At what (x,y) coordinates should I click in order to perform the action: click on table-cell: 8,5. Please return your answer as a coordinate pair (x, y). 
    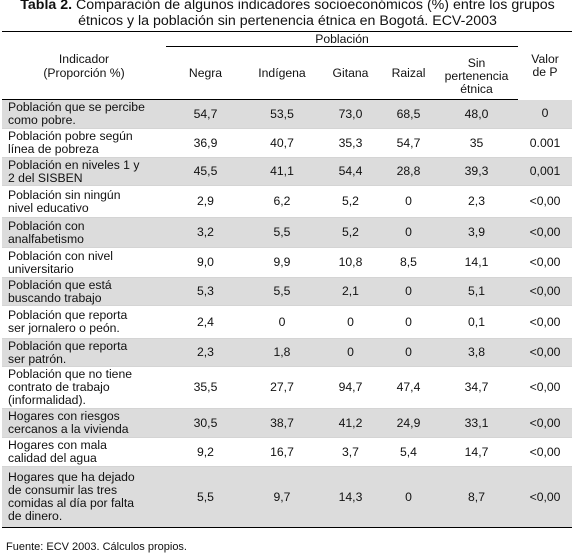
    Looking at the image, I should click on (408, 262).